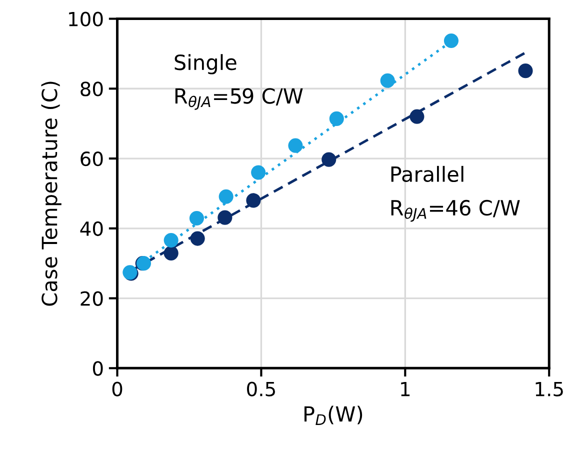  I want to click on annotation: Parallel, so click(427, 174).